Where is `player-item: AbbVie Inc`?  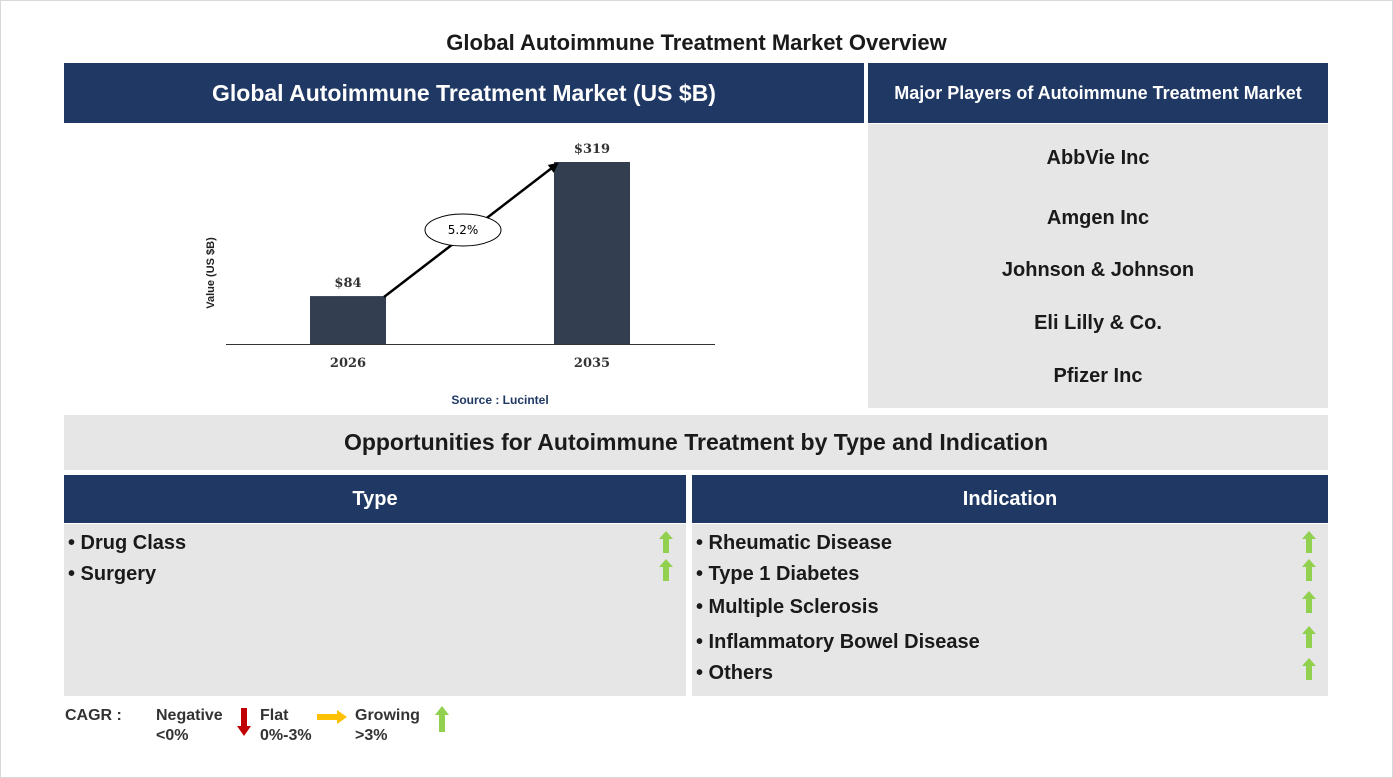
player-item: AbbVie Inc is located at coordinates (1098, 158).